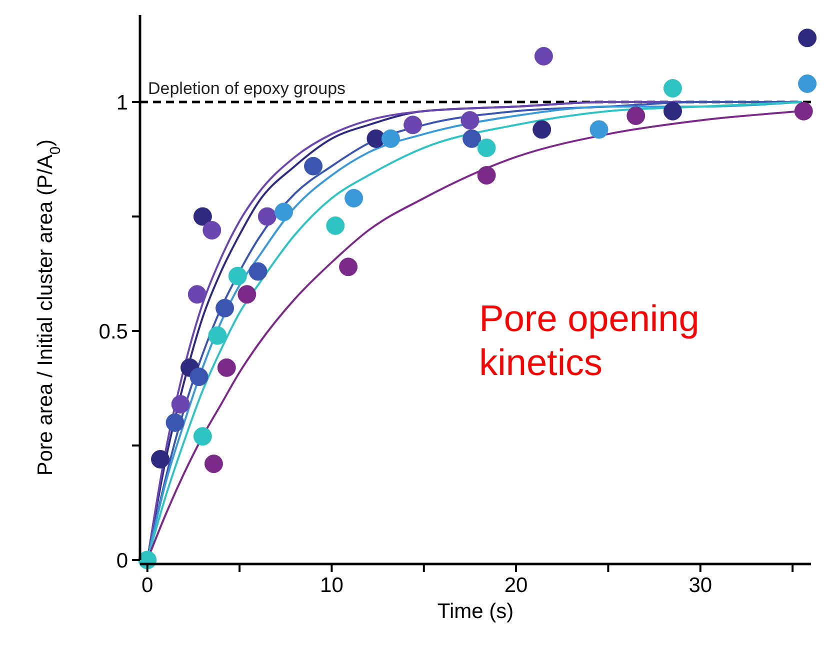 The height and width of the screenshot is (655, 831). I want to click on x-tick-label: 20, so click(516, 585).